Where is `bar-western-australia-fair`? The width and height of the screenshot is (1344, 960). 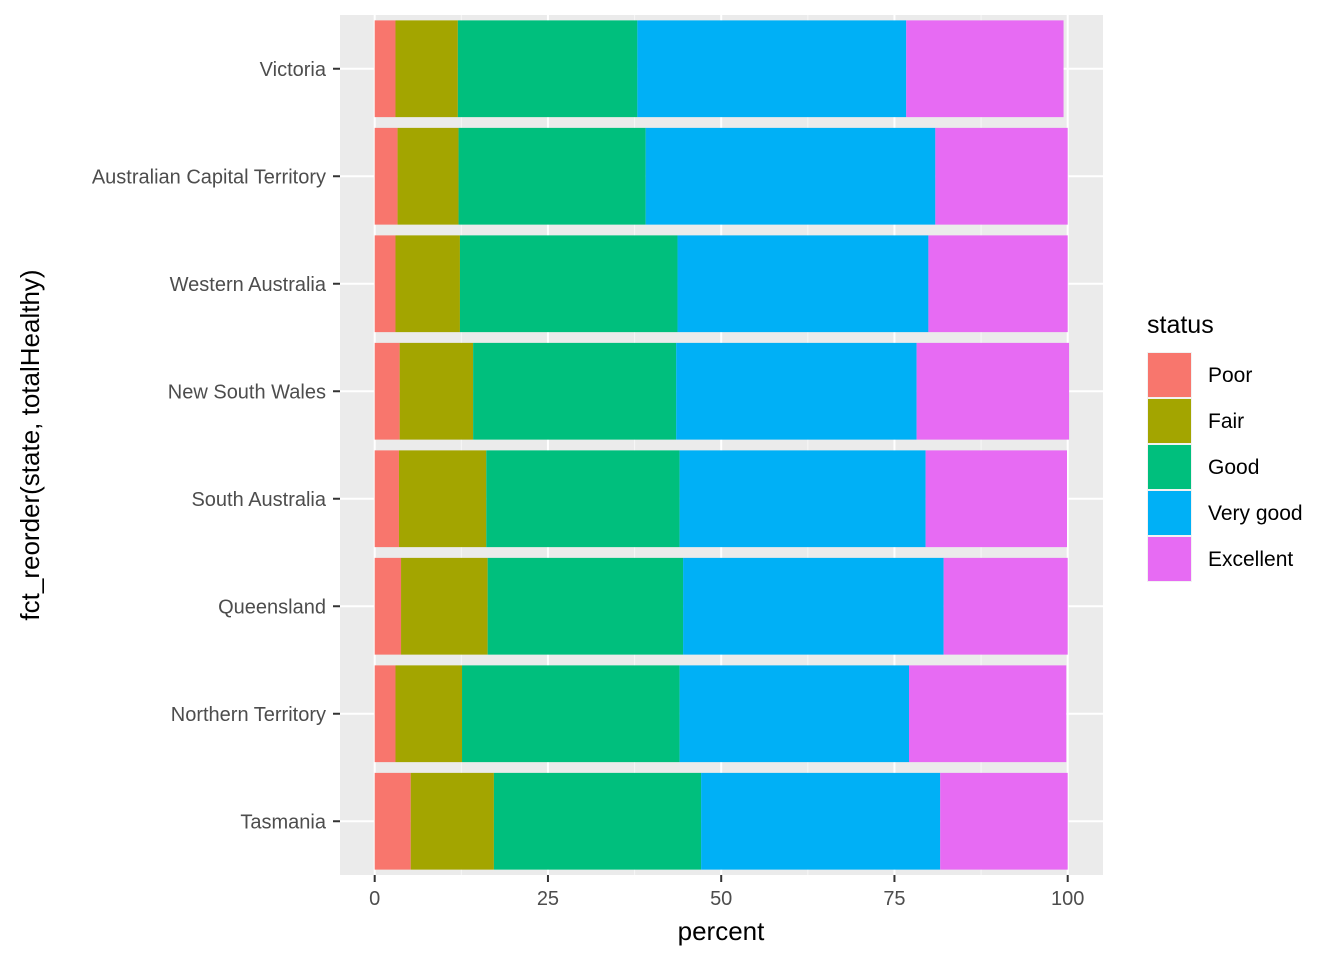 bar-western-australia-fair is located at coordinates (427, 284).